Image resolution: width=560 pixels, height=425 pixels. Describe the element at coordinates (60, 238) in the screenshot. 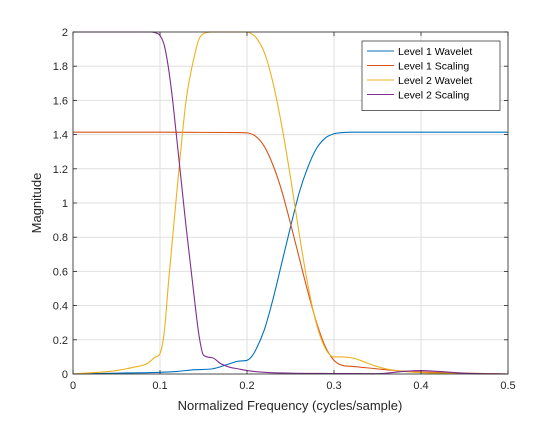

I see `y-tick-label: 0.8` at that location.